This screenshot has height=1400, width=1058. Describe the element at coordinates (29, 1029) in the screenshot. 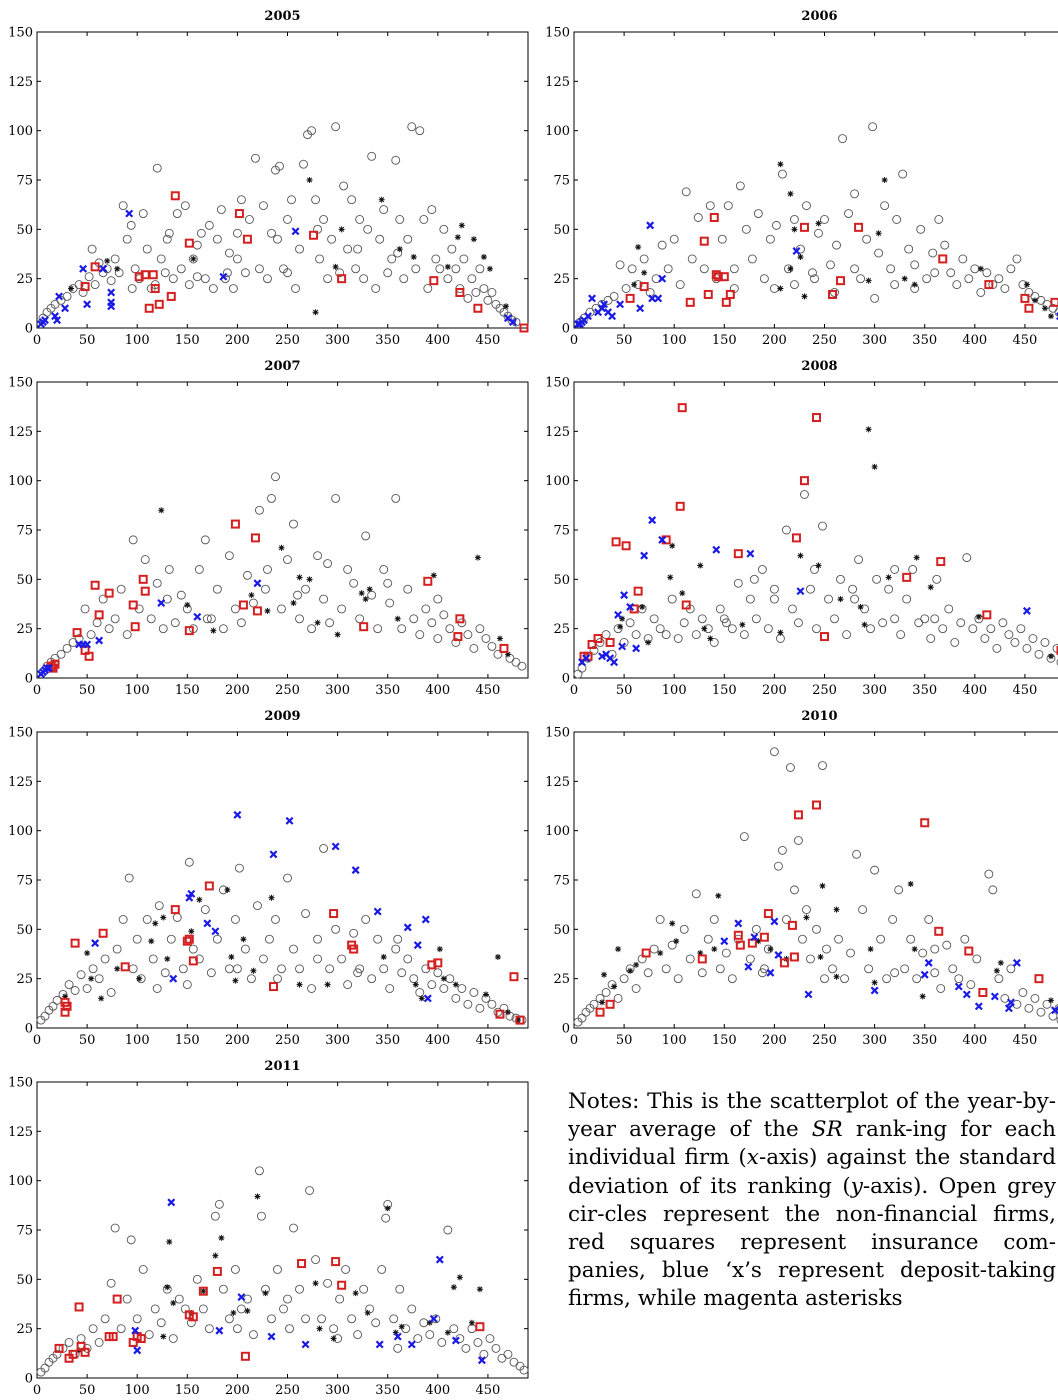

I see `y-tick-label: 0` at that location.